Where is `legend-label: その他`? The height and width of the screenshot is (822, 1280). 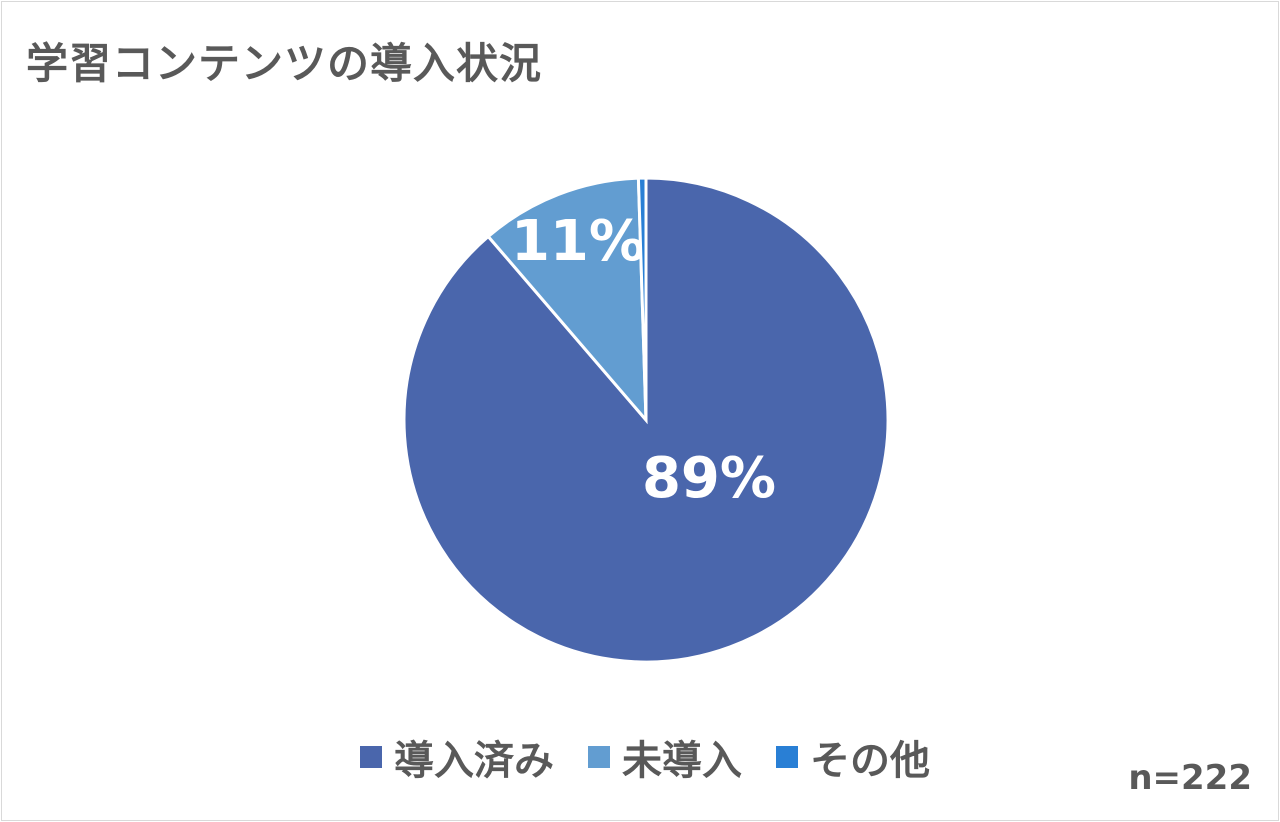 legend-label: その他 is located at coordinates (870, 761).